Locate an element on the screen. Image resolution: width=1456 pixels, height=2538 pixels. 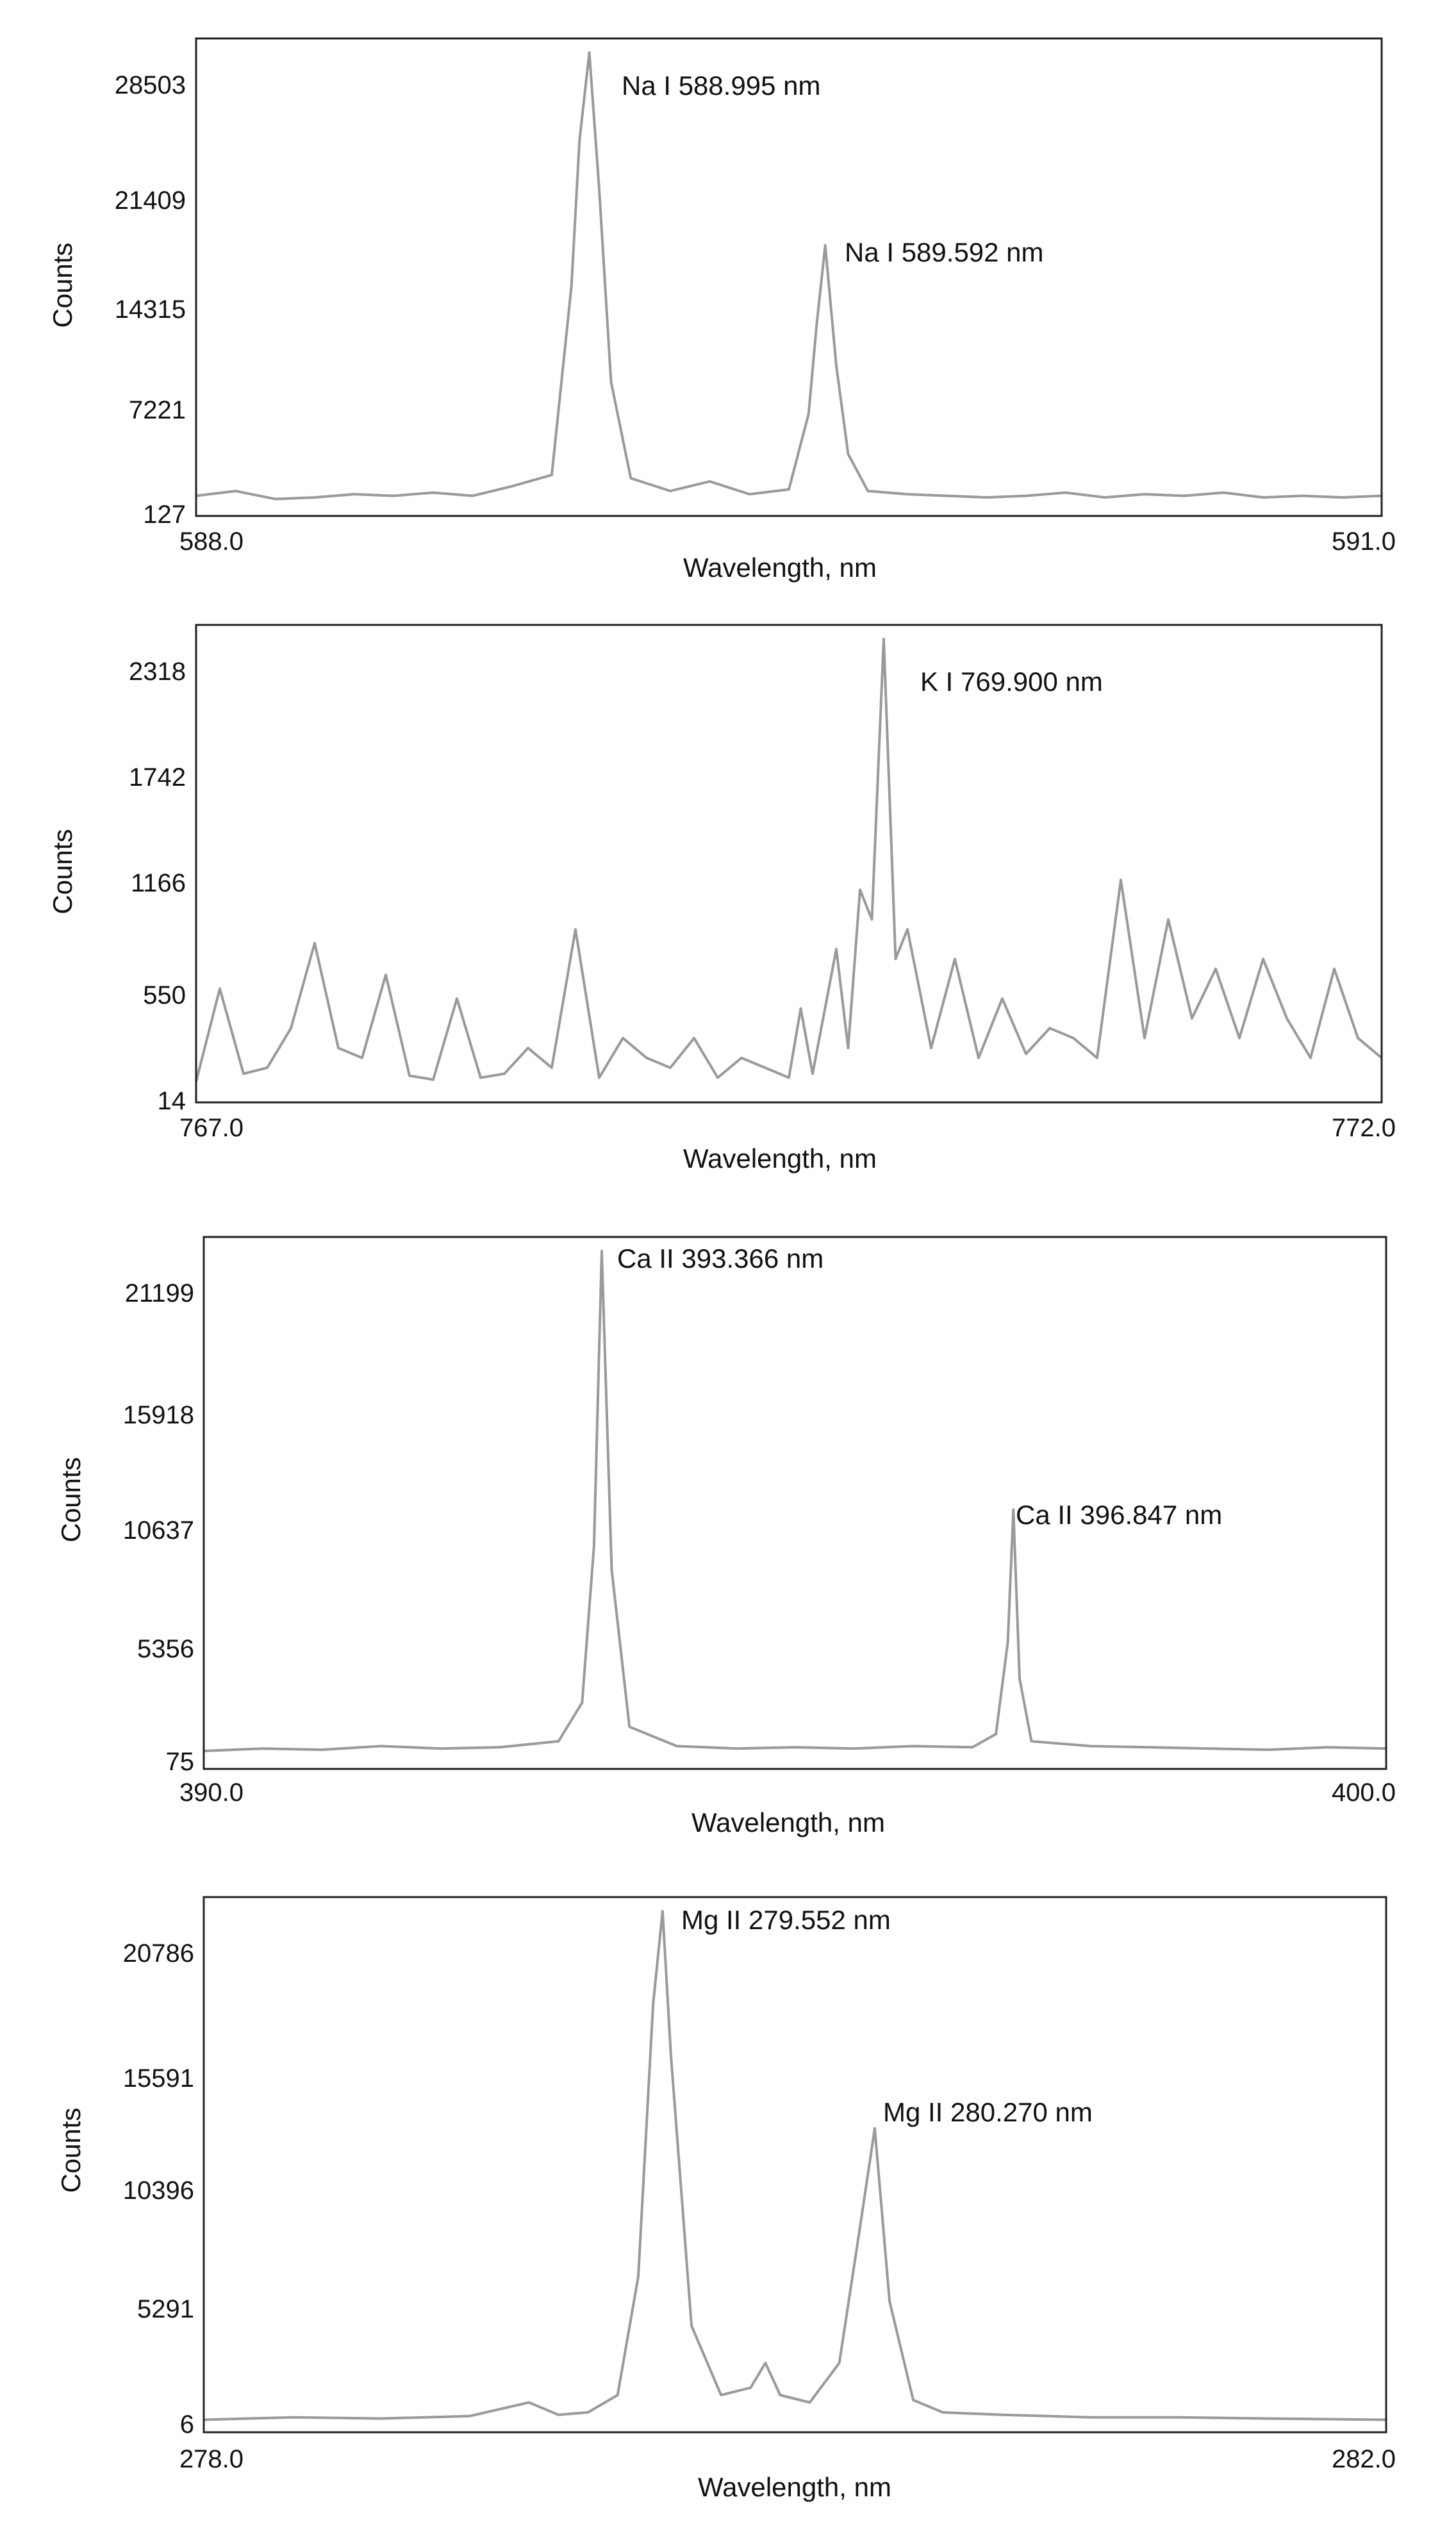
x-tick-label-ca-1: 400.0 is located at coordinates (1364, 1793).